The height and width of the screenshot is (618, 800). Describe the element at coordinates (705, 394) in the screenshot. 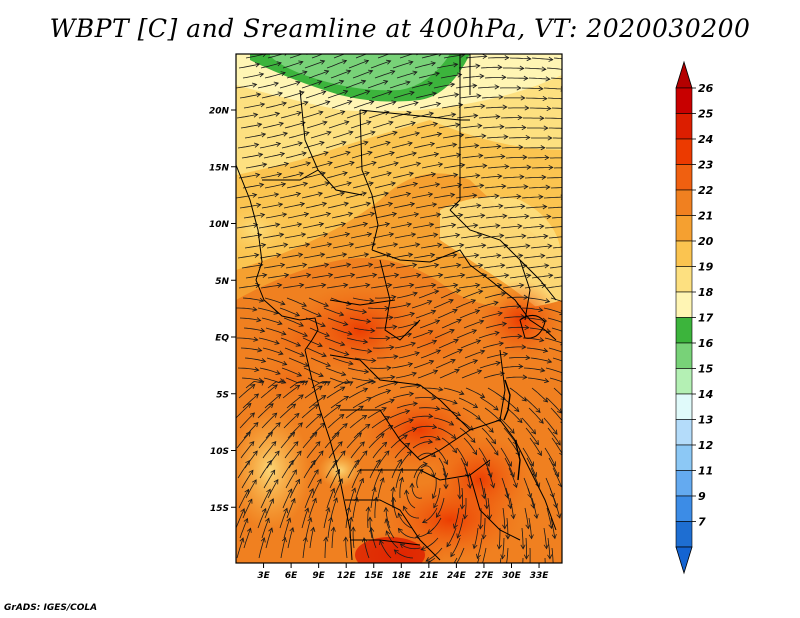

I see `colorbar-label: 14` at that location.